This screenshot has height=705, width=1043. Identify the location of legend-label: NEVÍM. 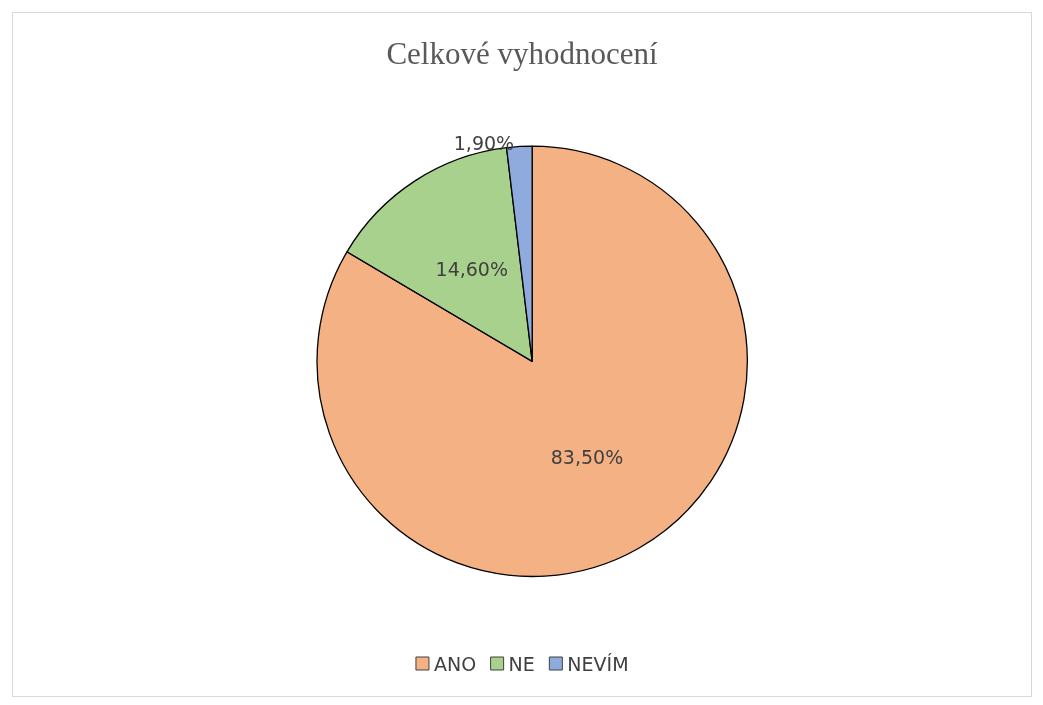
(598, 663).